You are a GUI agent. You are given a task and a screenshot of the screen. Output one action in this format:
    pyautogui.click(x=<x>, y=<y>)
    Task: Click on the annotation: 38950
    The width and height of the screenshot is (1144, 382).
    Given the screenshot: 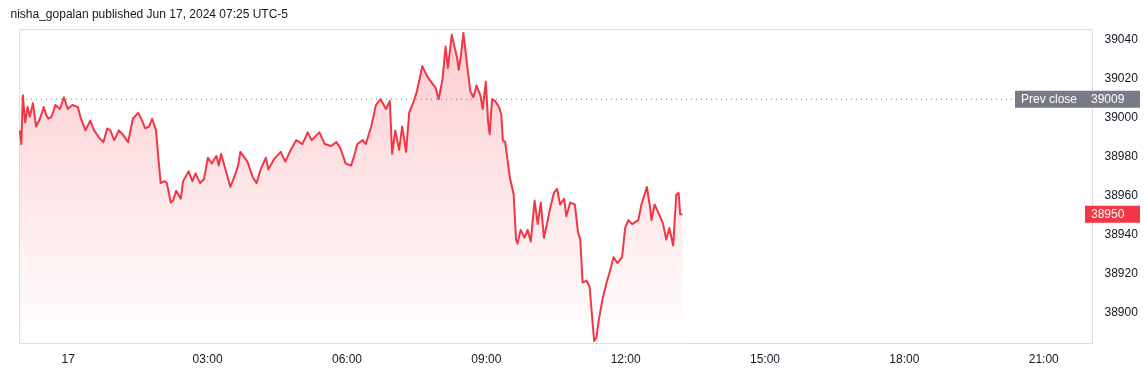 What is the action you would take?
    pyautogui.click(x=1108, y=214)
    